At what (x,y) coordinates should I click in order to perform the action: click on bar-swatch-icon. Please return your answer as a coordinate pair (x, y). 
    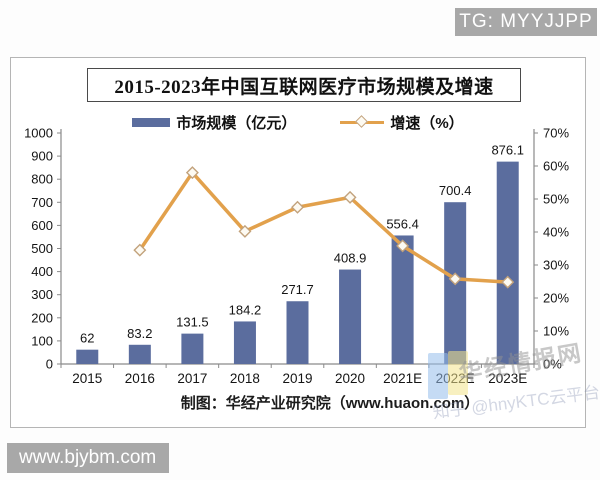
    Looking at the image, I should click on (151, 122).